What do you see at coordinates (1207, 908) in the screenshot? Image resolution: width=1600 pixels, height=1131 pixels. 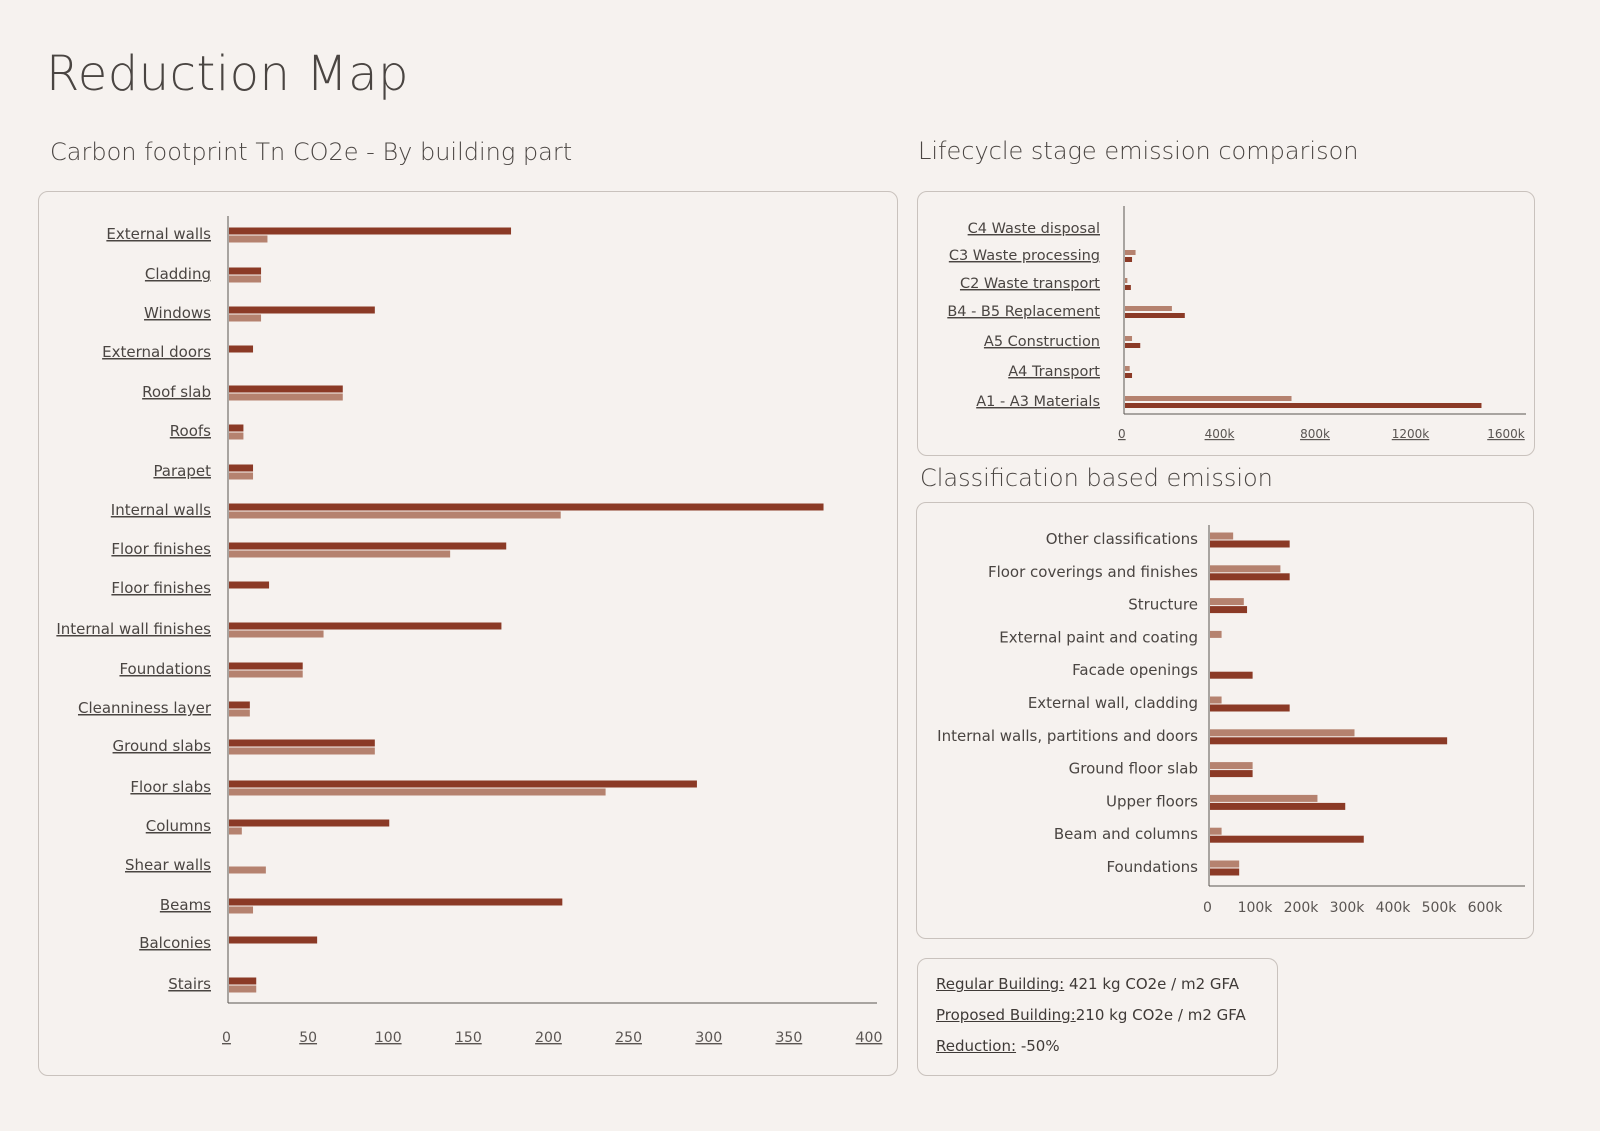 I see `classification-x-tick-label: 0` at bounding box center [1207, 908].